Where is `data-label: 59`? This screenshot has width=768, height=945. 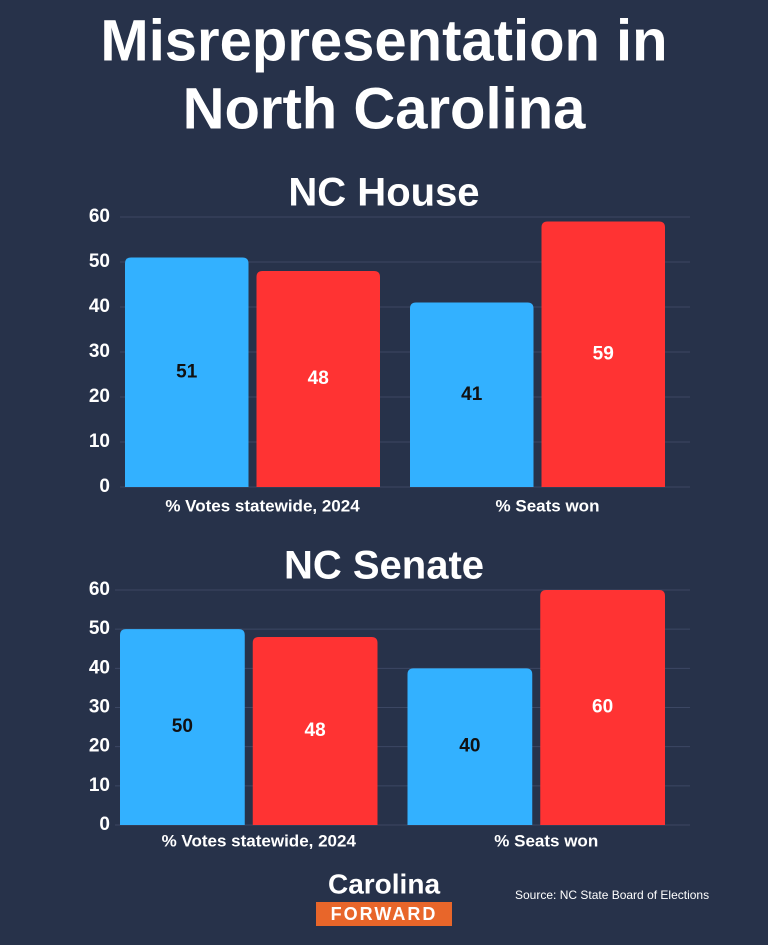
data-label: 59 is located at coordinates (603, 353).